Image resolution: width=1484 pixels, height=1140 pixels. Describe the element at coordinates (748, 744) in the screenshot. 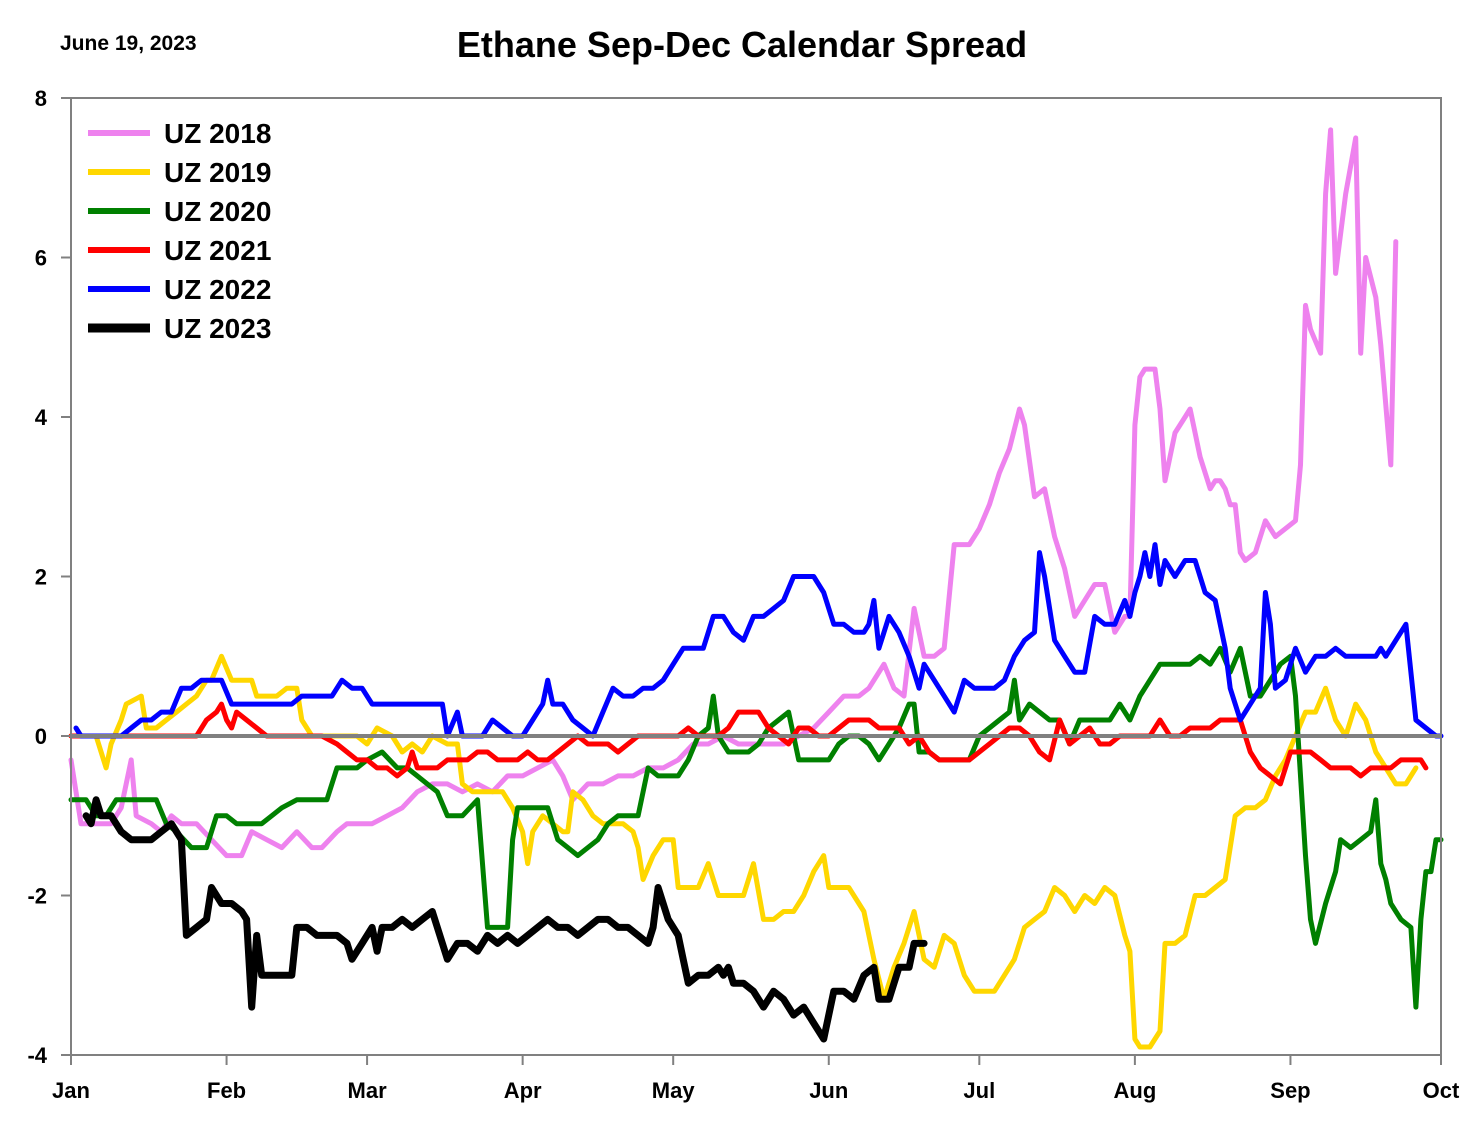

I see `series-line-uz-2021` at that location.